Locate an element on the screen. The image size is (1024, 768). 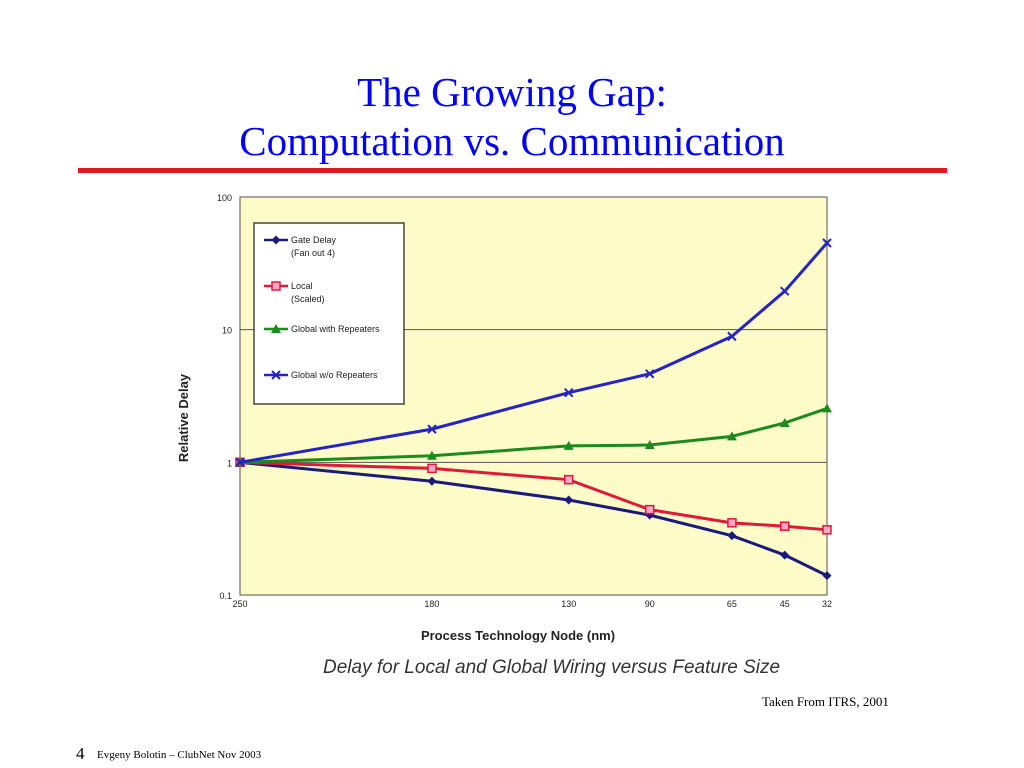
legend-entry: Gate Delay (Fan out 4) is located at coordinates (300, 246).